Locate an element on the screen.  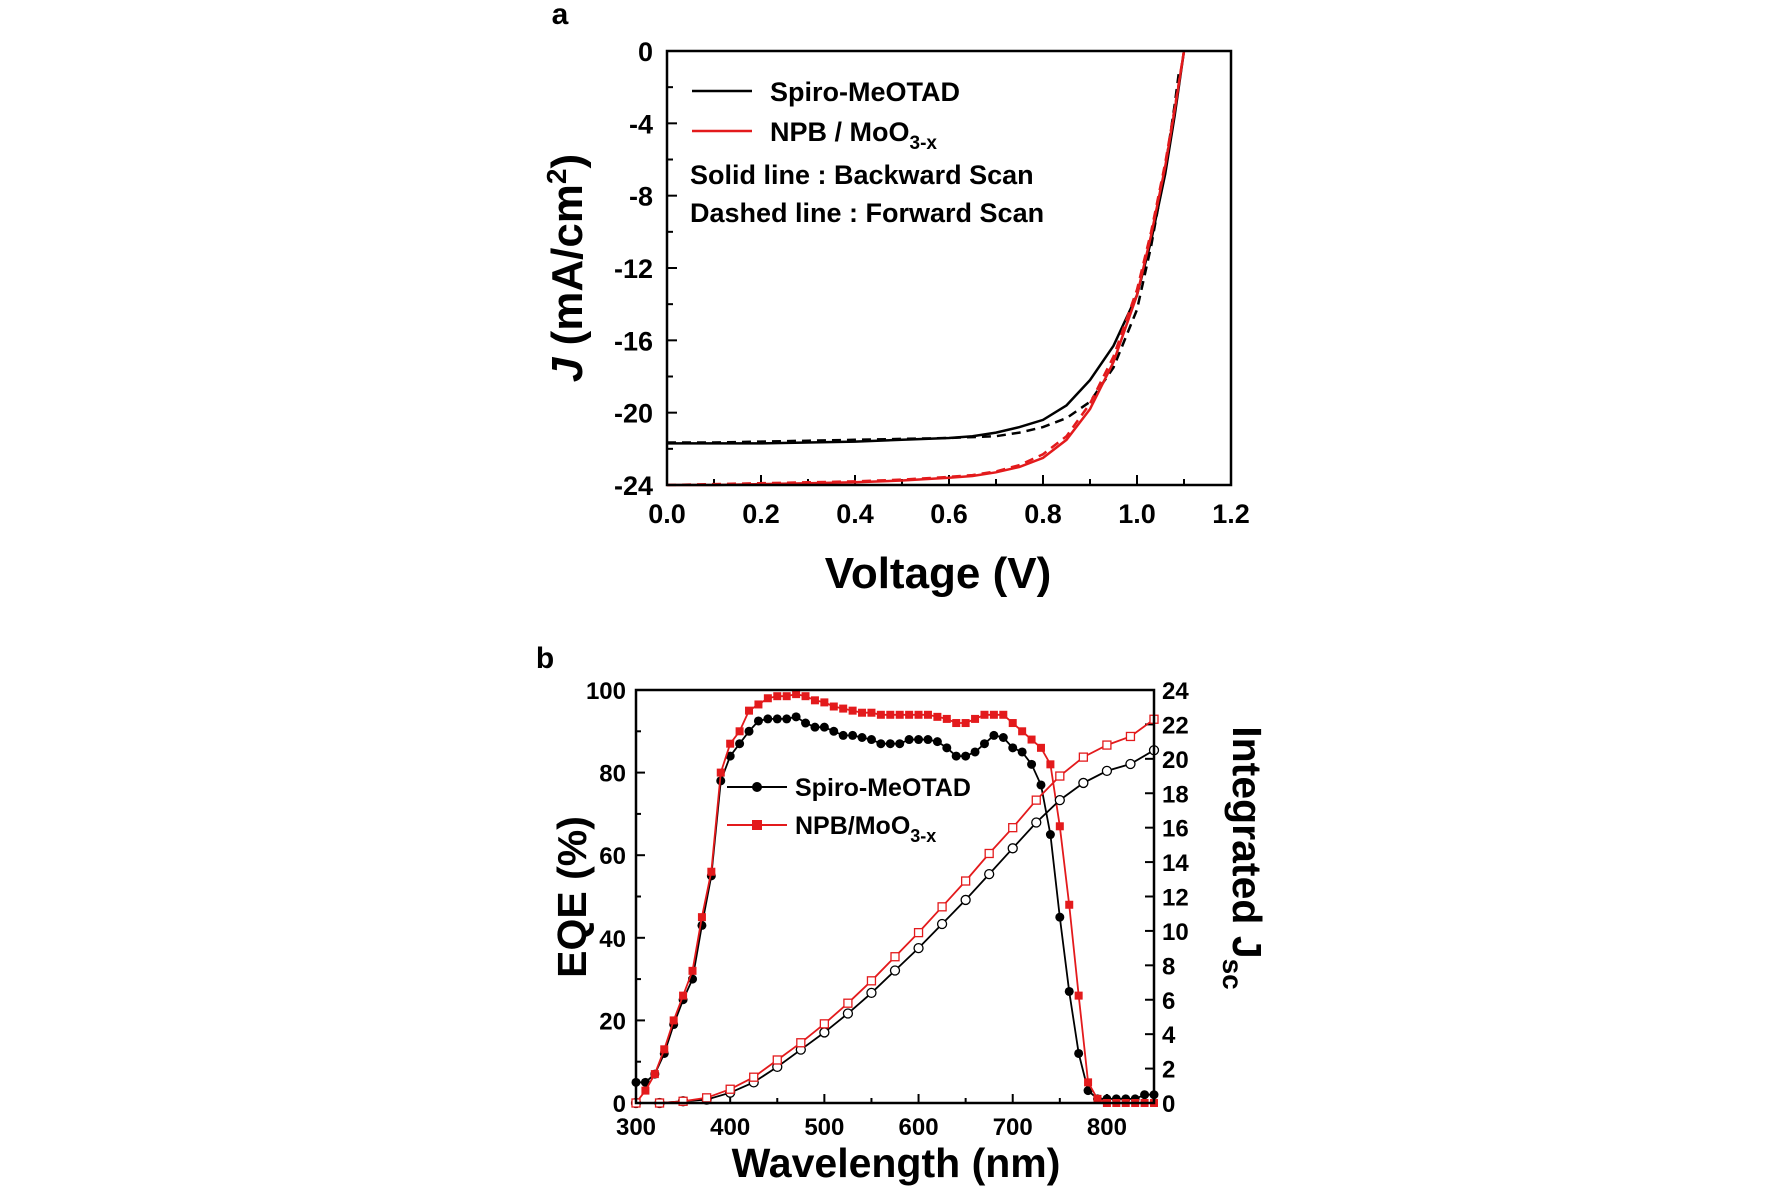
panel-b-x-axis-title: Wavelength (nm) is located at coordinates (896, 1163).